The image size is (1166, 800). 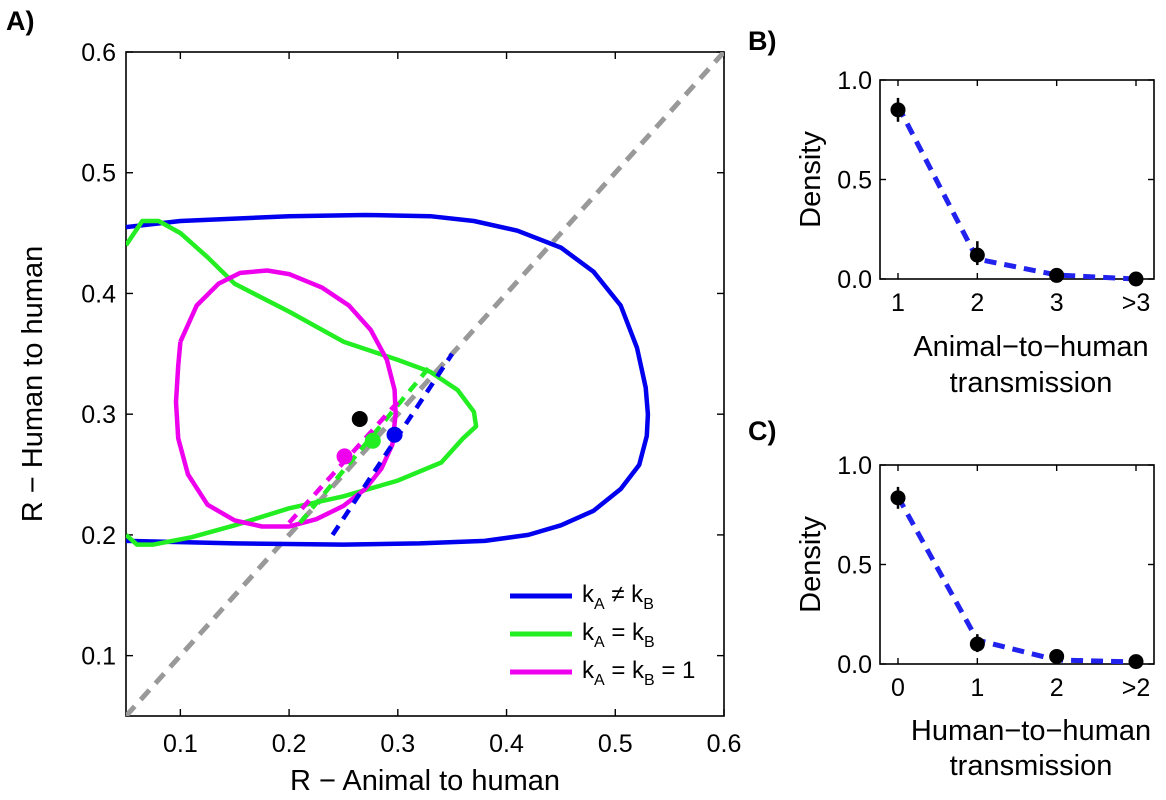 I want to click on contour-k-a-equal-k-b, so click(x=302, y=382).